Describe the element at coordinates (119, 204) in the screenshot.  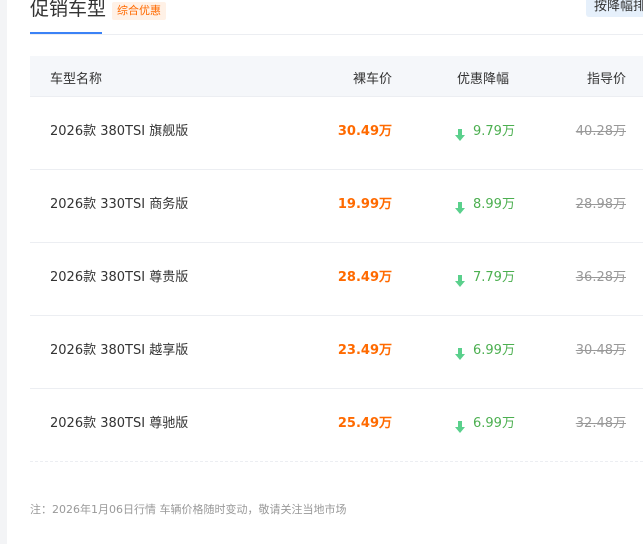
I see `model-name: 2026款 330TSI 商务版` at that location.